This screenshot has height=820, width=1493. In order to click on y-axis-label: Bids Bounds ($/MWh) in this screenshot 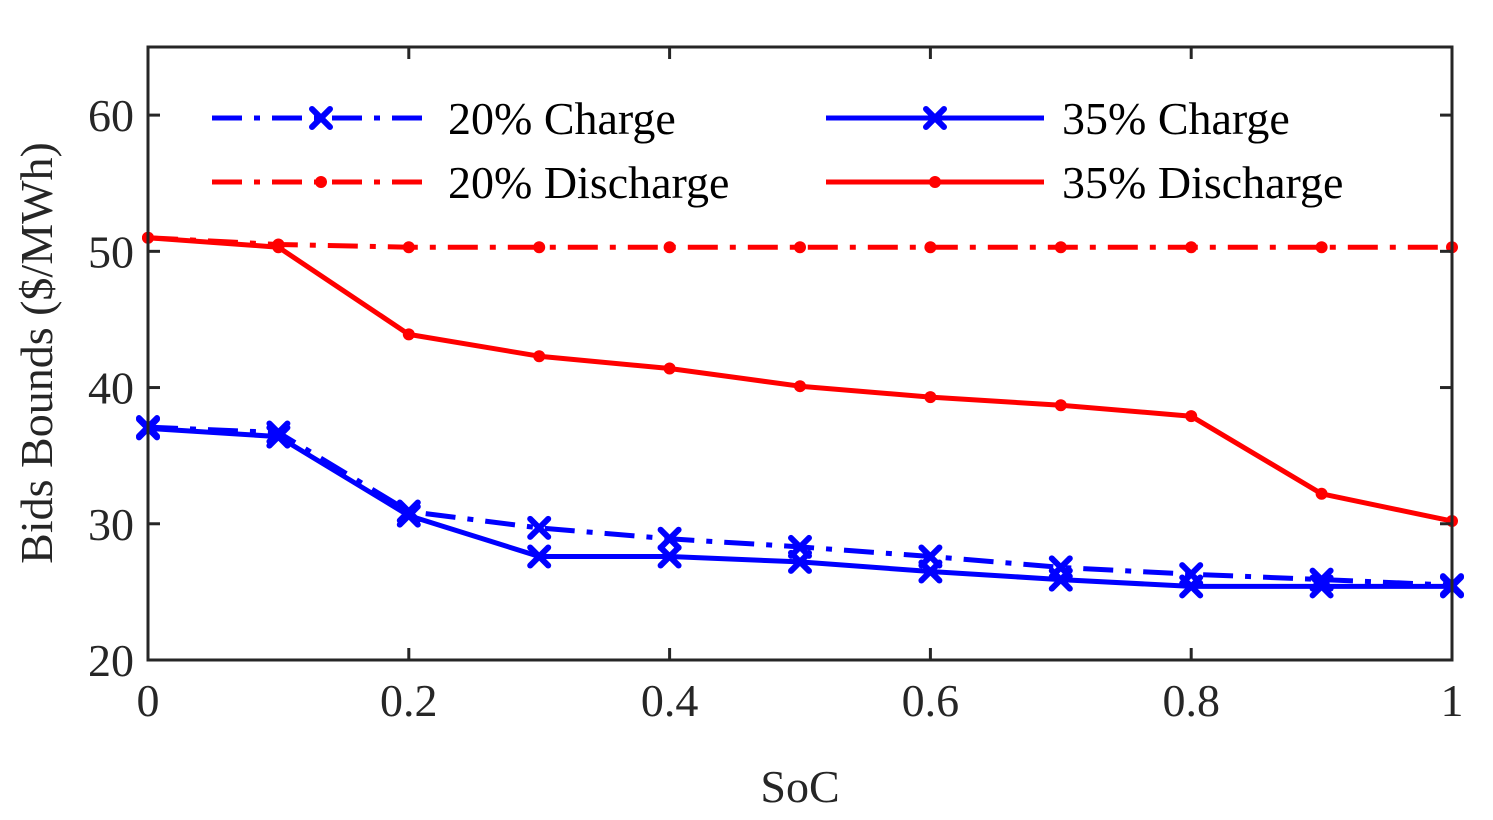, I will do `click(36, 353)`.